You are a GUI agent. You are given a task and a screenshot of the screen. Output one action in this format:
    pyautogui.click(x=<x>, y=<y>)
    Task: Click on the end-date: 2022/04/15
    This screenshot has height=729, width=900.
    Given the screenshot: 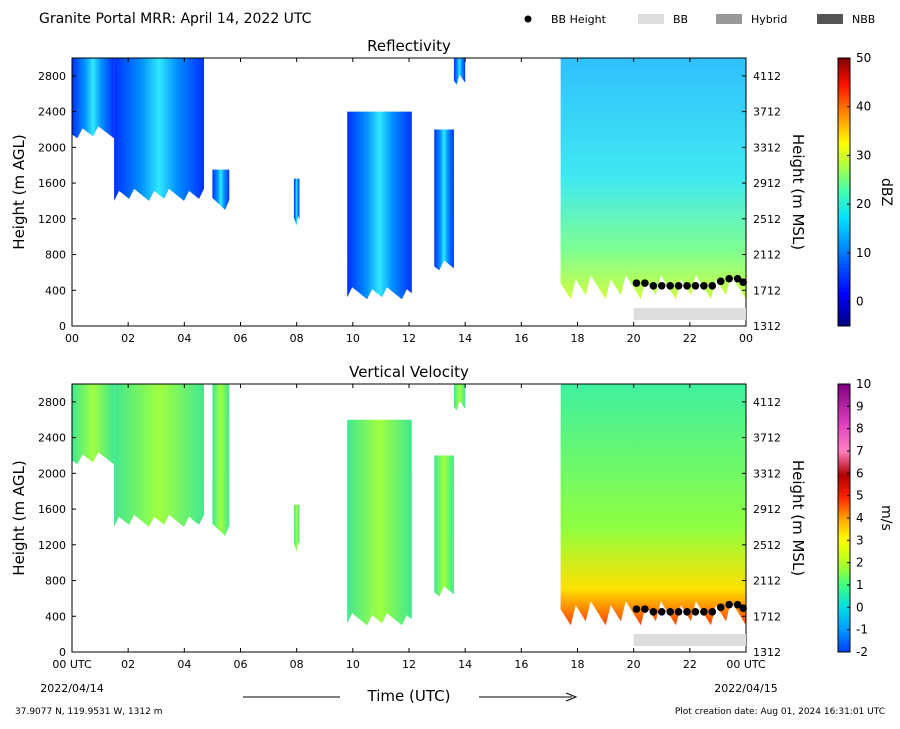 What is the action you would take?
    pyautogui.click(x=745, y=688)
    